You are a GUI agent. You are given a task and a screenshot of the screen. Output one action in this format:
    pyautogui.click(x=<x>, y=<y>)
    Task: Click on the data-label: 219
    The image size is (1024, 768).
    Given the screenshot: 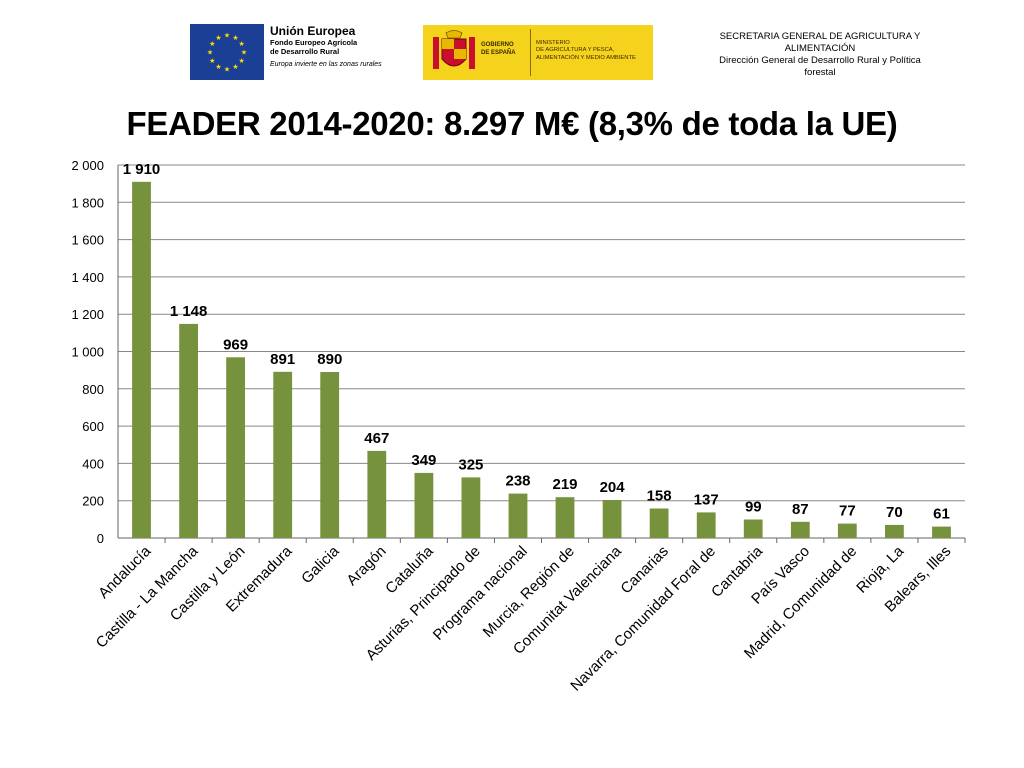 What is the action you would take?
    pyautogui.click(x=564, y=484)
    